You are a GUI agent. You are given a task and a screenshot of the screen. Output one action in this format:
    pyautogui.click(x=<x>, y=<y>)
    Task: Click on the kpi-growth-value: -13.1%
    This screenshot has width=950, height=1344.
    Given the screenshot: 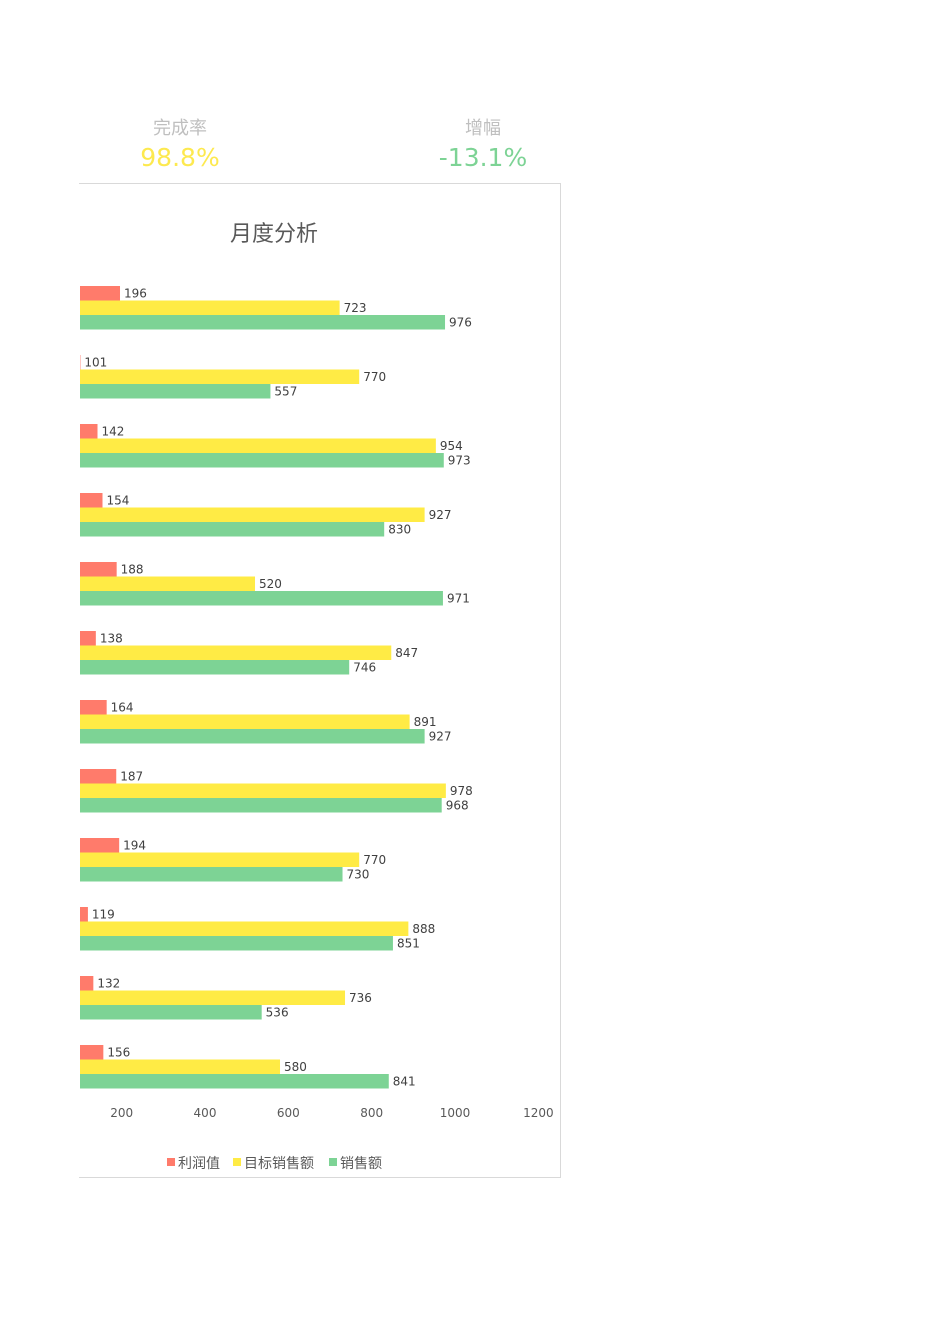 What is the action you would take?
    pyautogui.click(x=483, y=157)
    